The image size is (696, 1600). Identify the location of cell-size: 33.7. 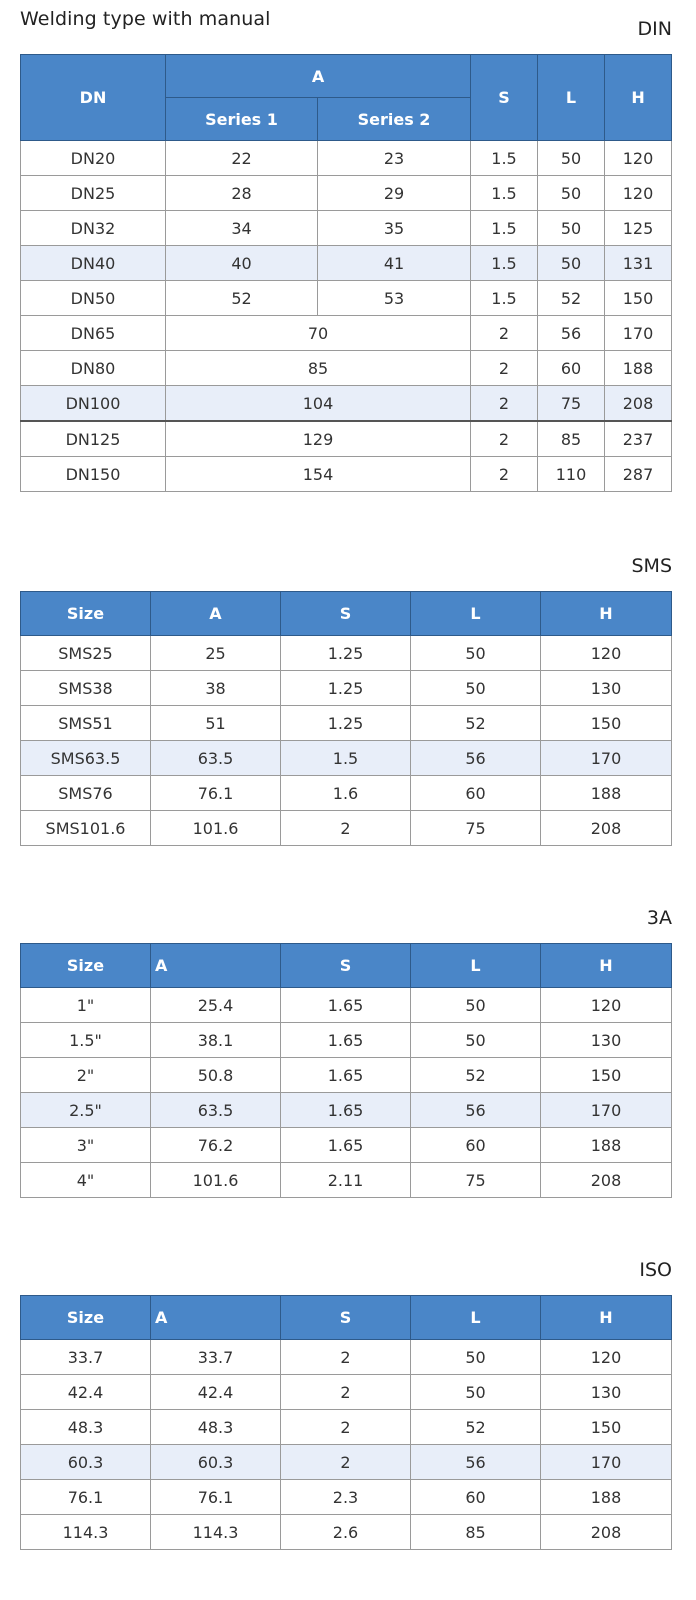
(85, 1357).